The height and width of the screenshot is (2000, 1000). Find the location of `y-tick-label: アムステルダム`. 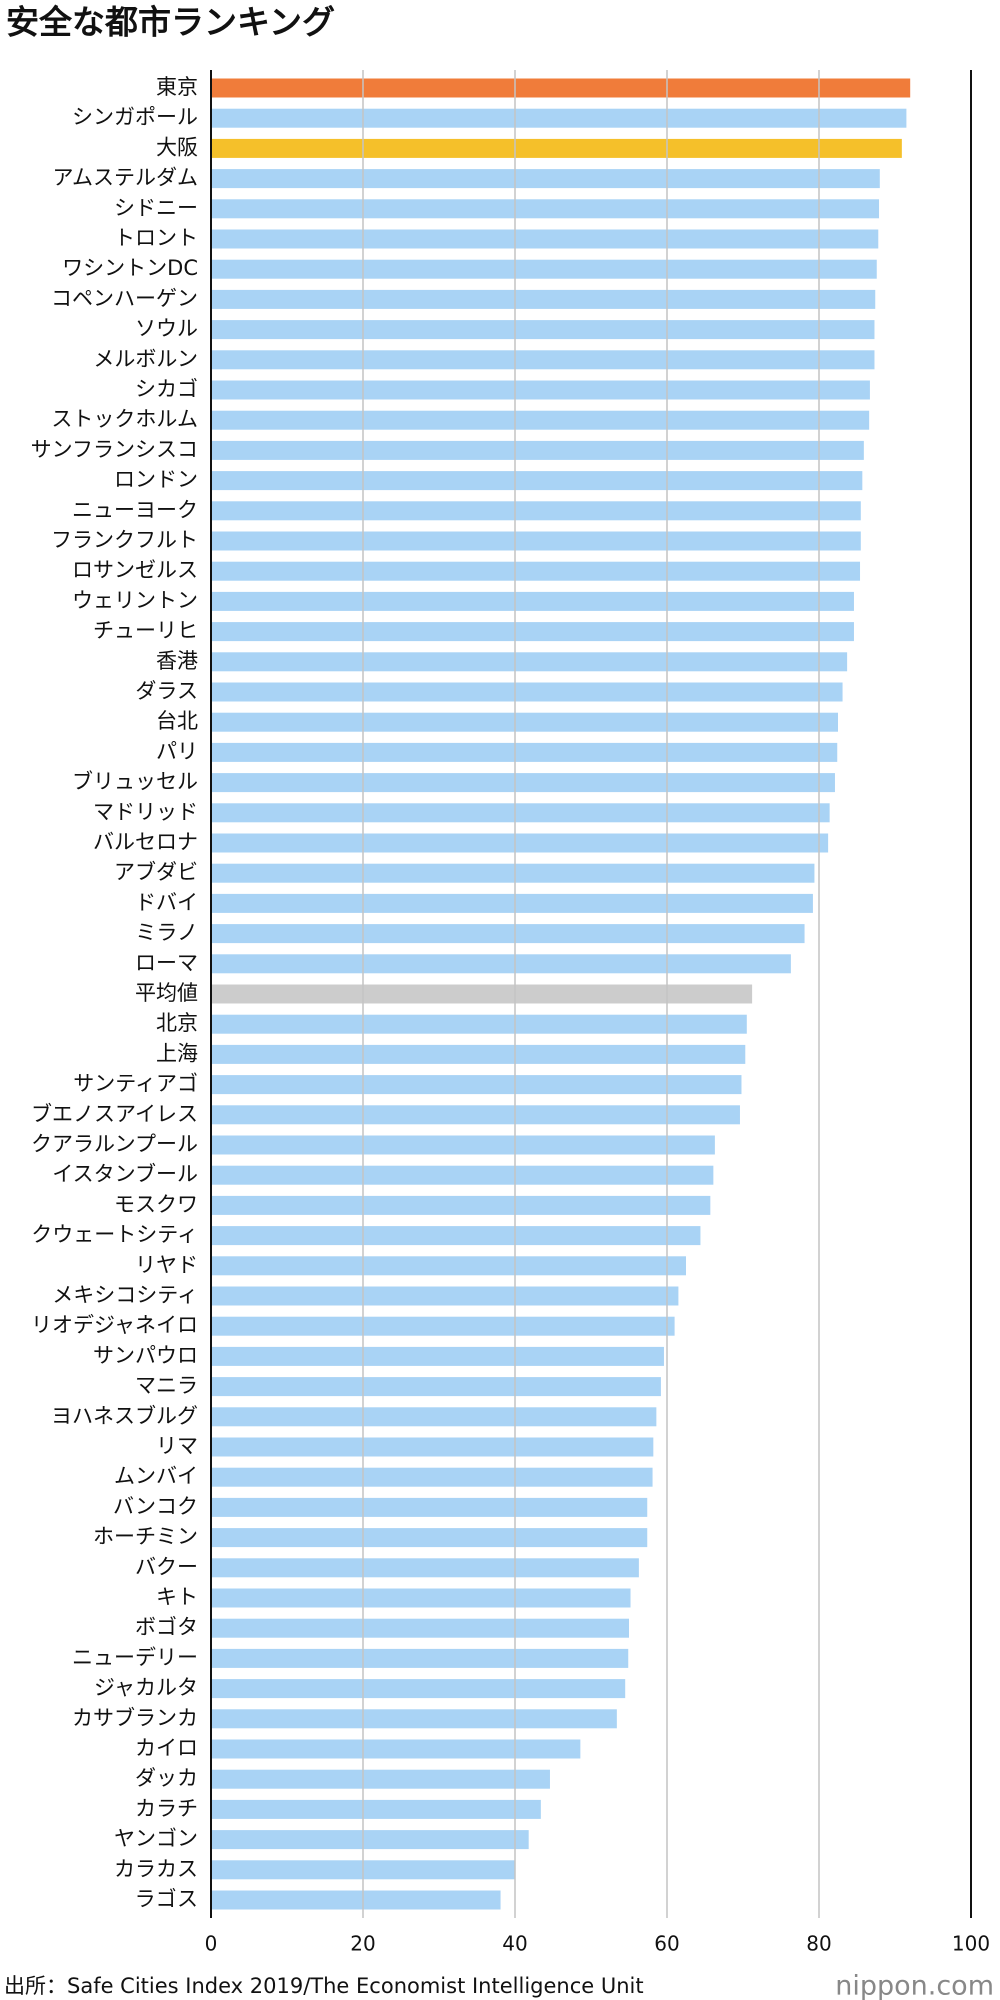

y-tick-label: アムステルダム is located at coordinates (125, 178).